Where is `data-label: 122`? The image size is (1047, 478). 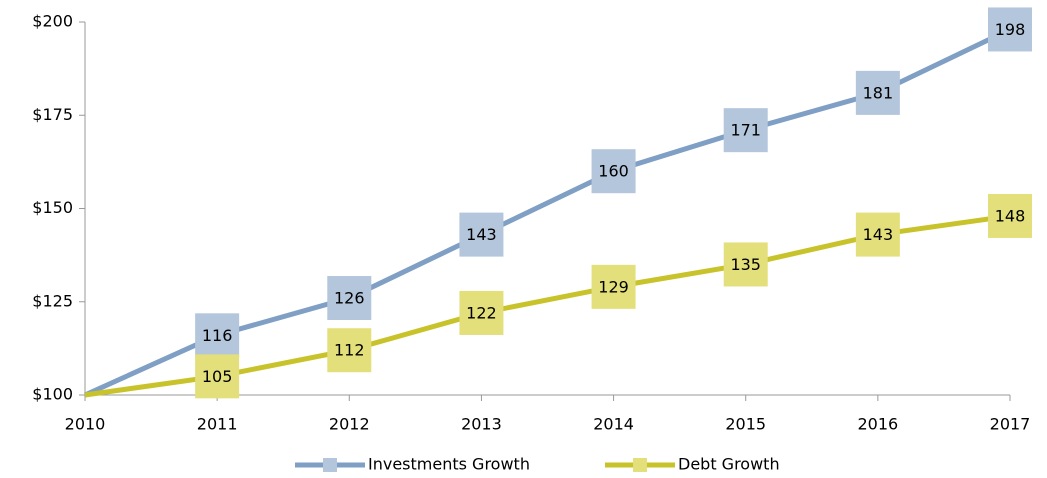
data-label: 122 is located at coordinates (481, 312).